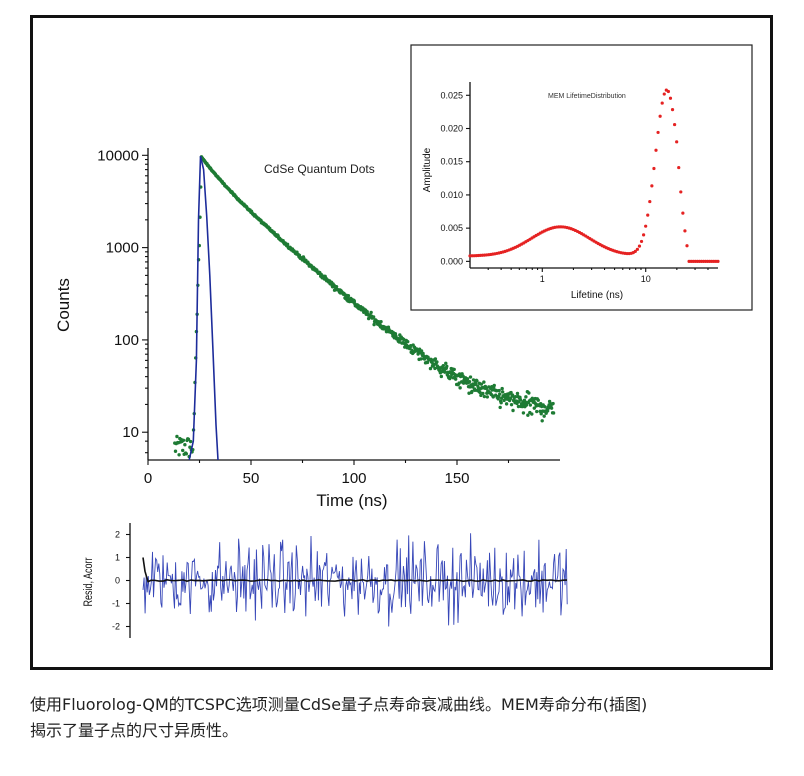 The height and width of the screenshot is (776, 804). I want to click on inset-y-tick-015: 0.015, so click(451, 162).